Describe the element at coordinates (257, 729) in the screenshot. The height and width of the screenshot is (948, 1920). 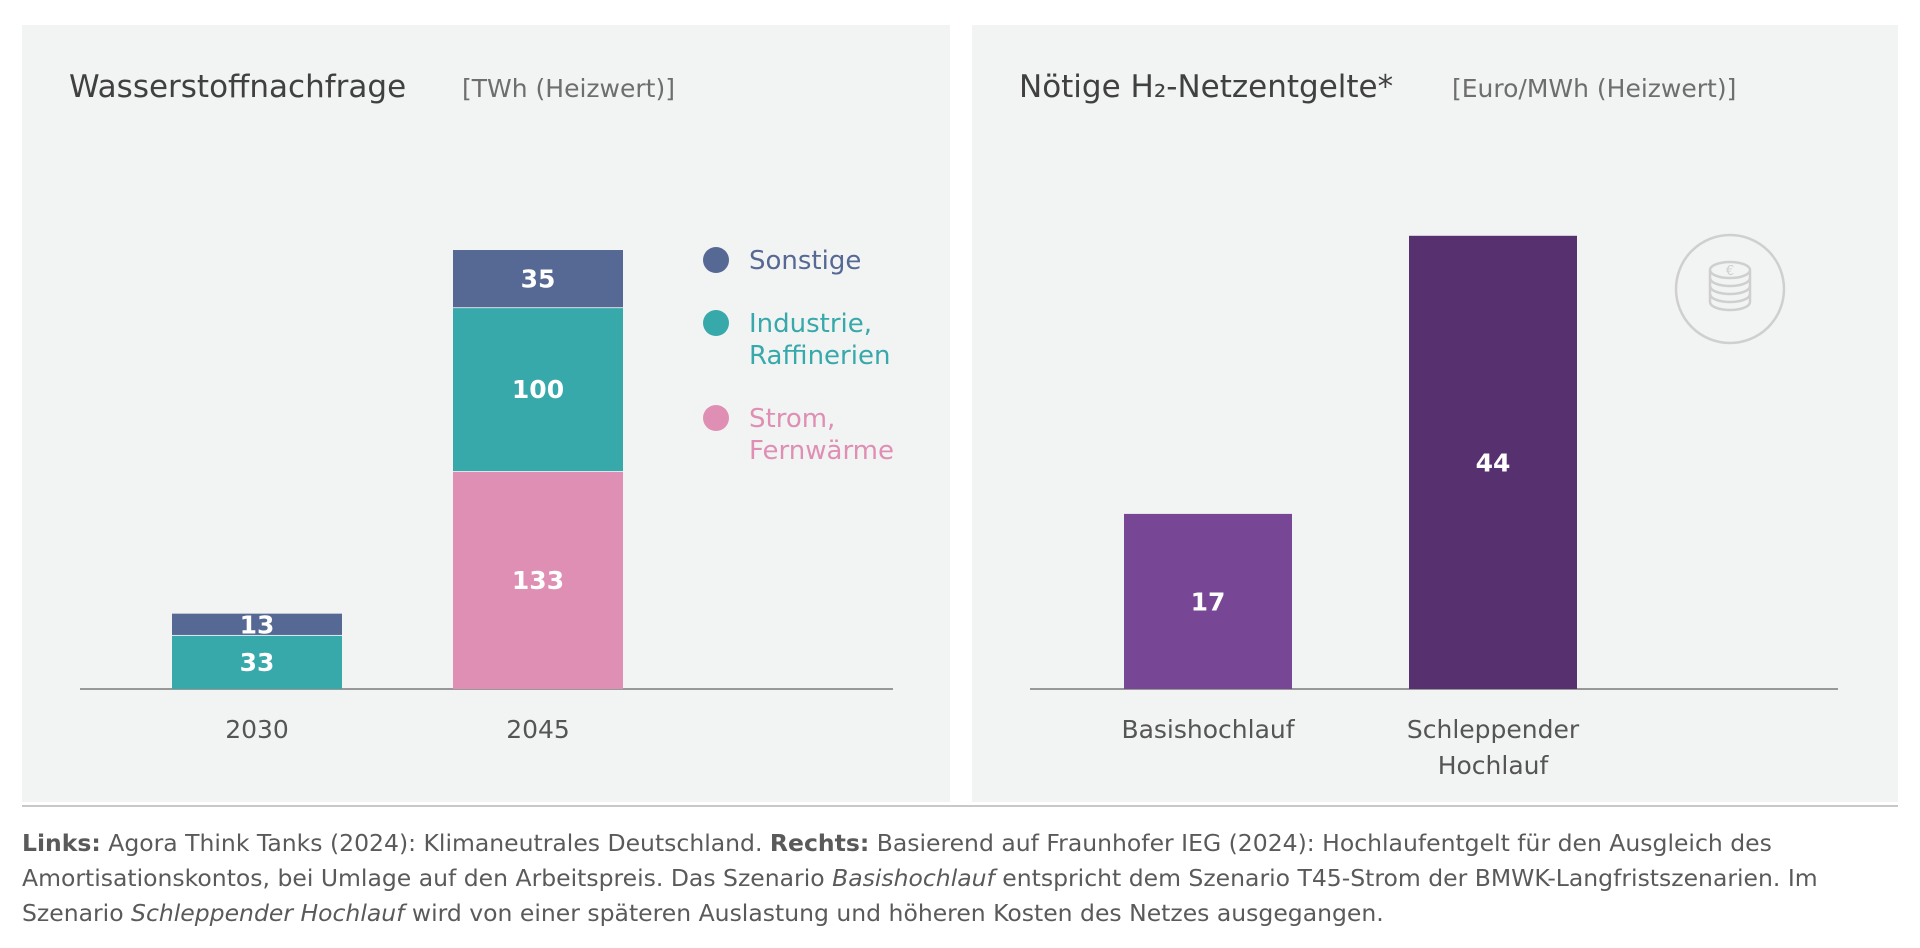
I see `x-tick-label: 2030` at that location.